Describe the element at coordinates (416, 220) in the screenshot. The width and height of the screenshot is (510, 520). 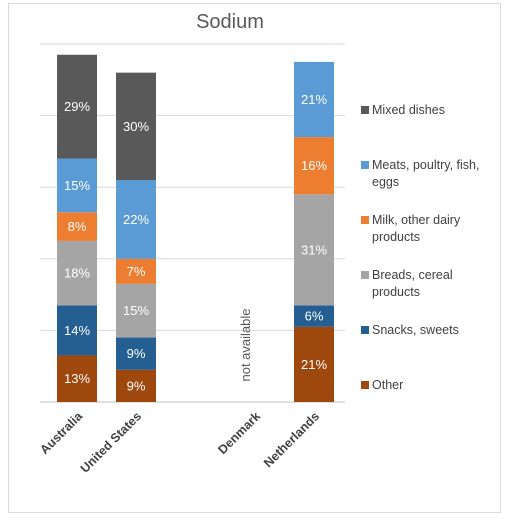
I see `legend-label: Milk, other dairy` at that location.